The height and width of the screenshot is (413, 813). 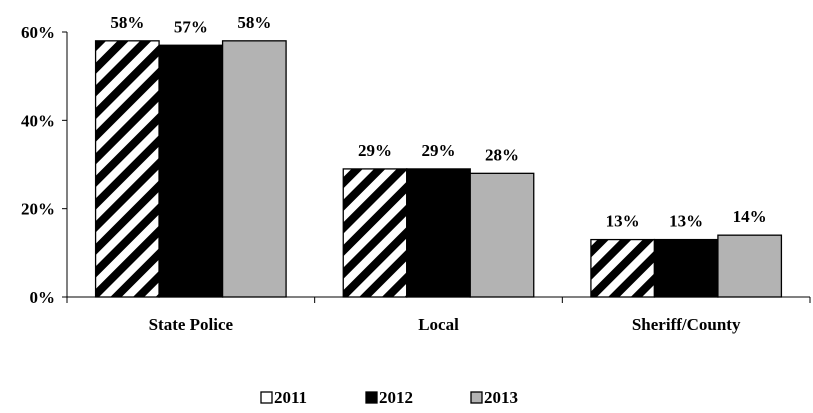 I want to click on y-tick-label: 0%, so click(x=43, y=297).